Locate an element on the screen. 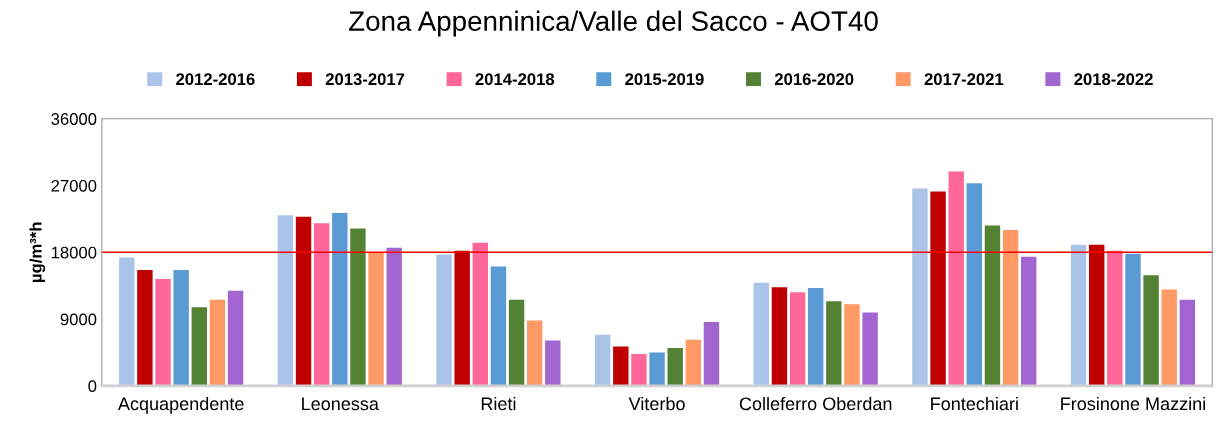 Image resolution: width=1227 pixels, height=424 pixels. x-tick-label: Leonessa is located at coordinates (340, 404).